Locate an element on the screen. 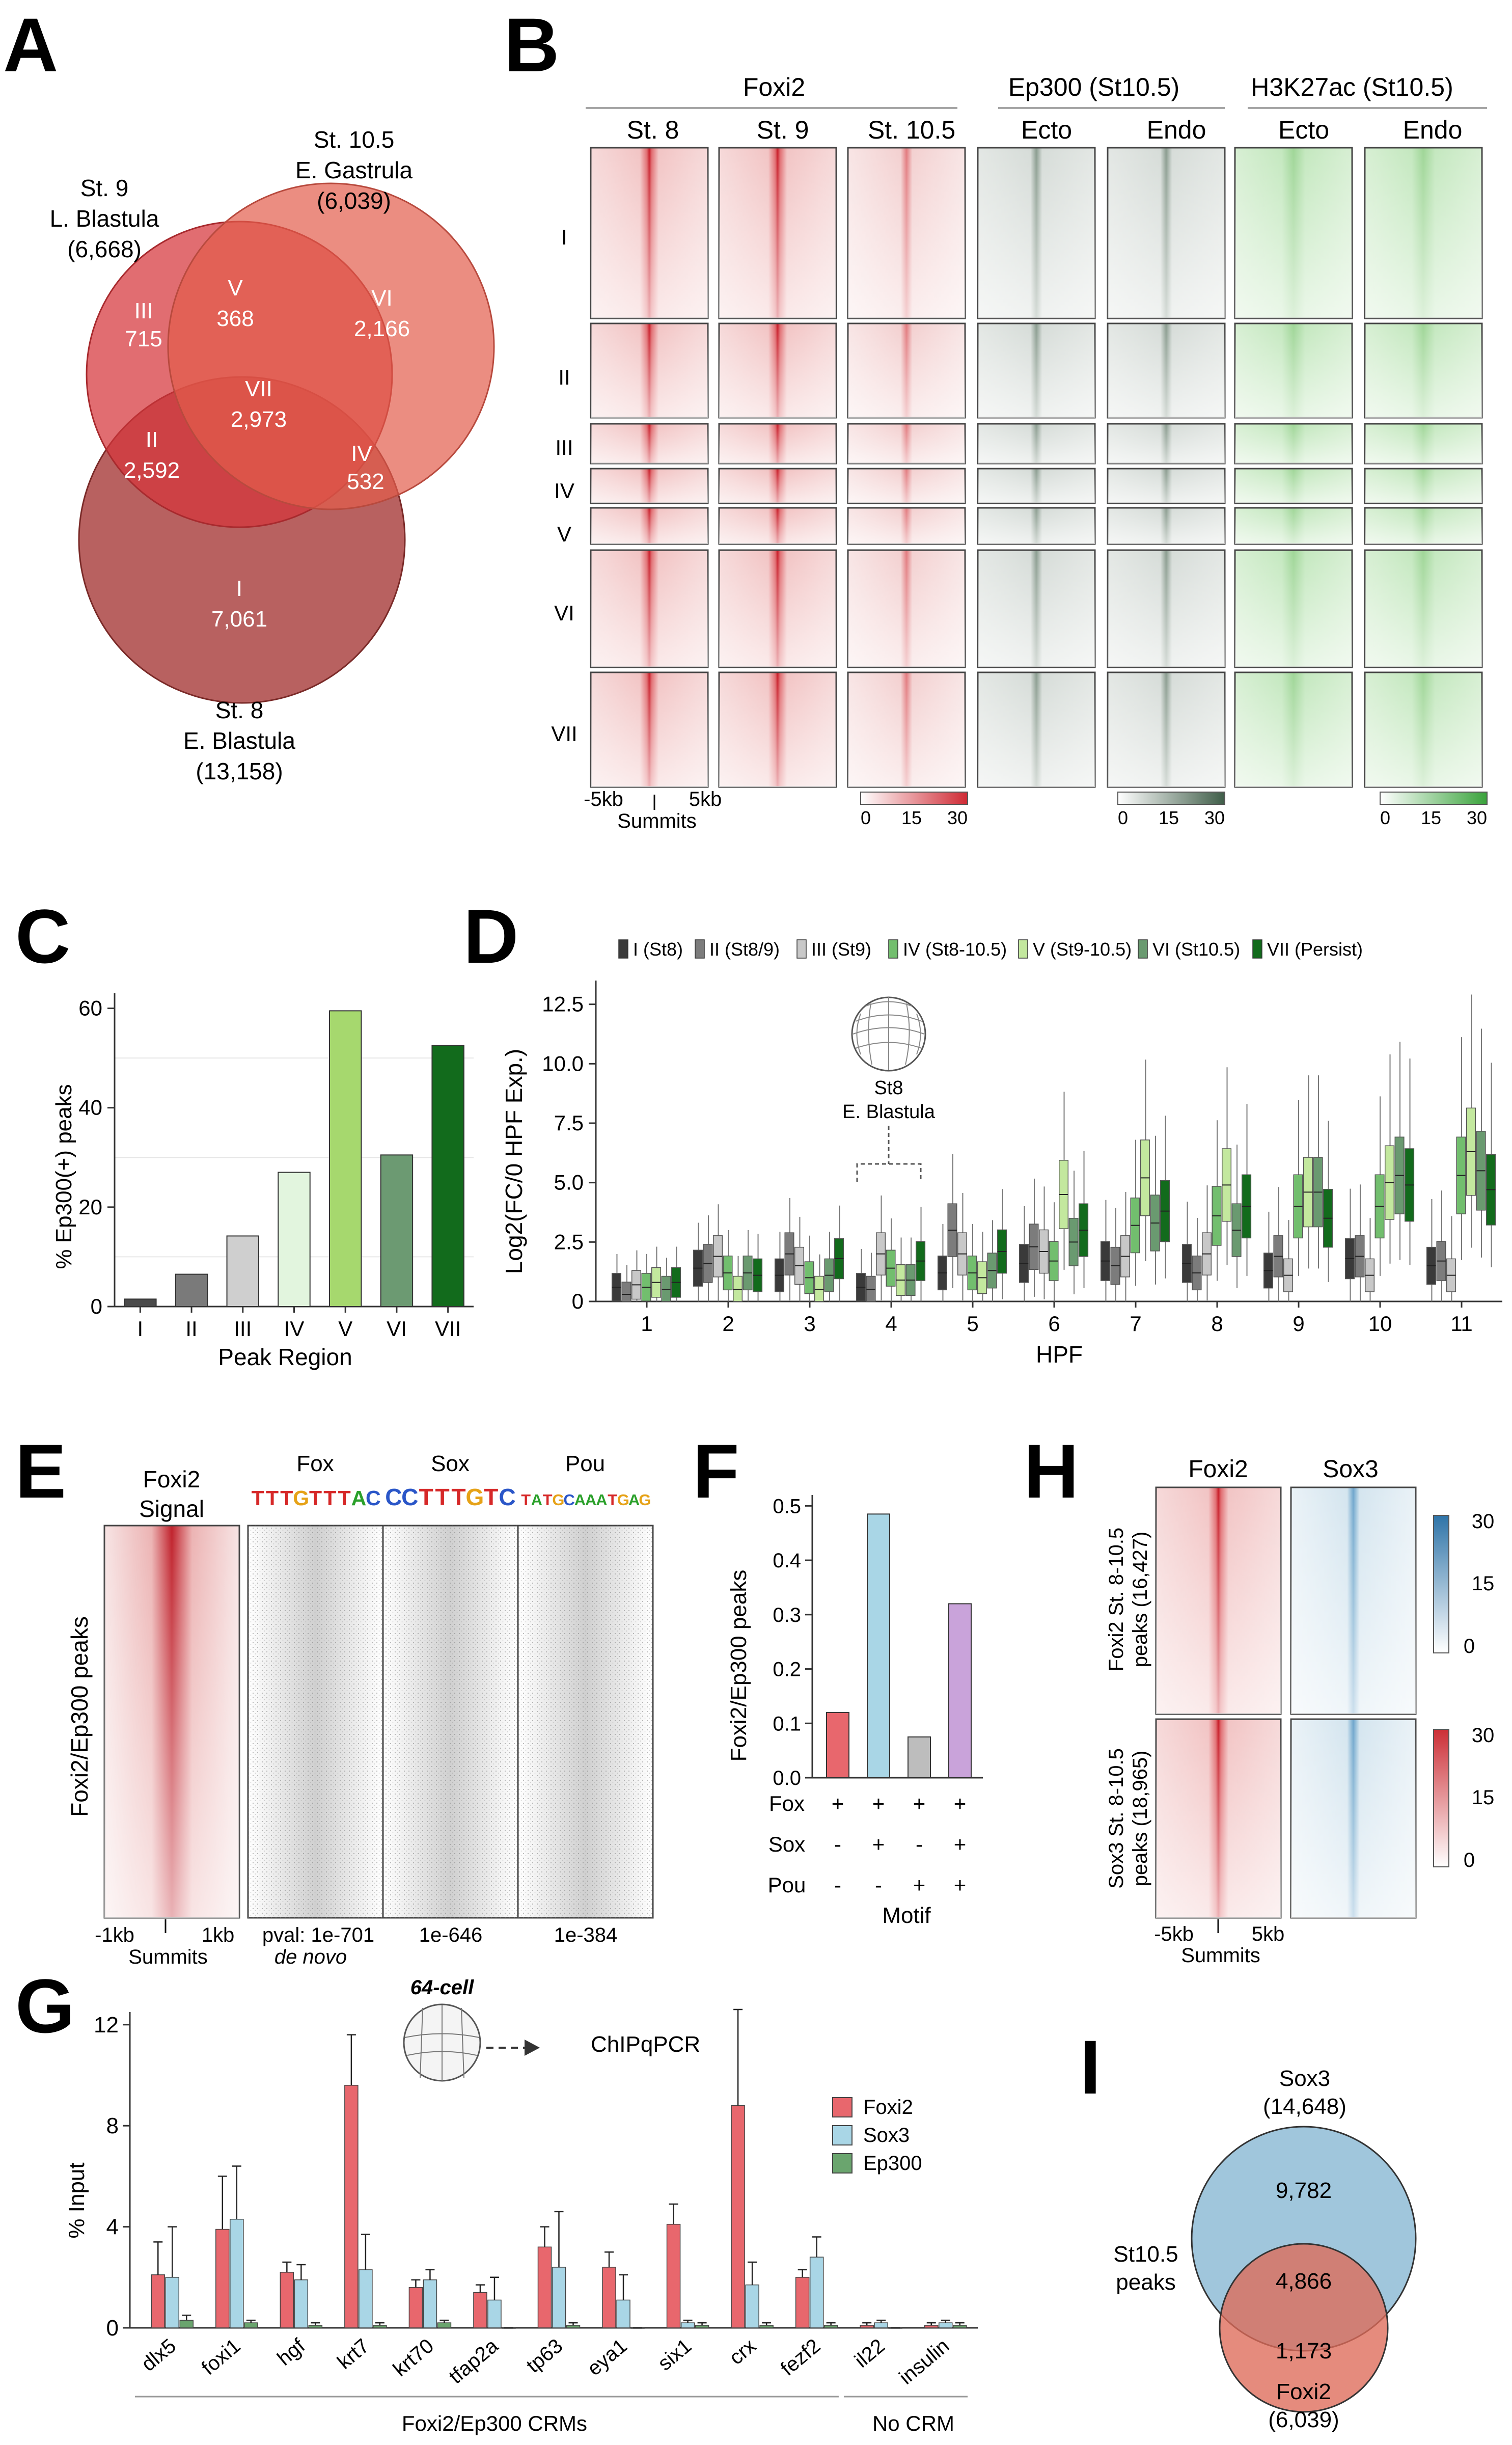 The image size is (1512, 2445). panel-letter-d: D is located at coordinates (490, 936).